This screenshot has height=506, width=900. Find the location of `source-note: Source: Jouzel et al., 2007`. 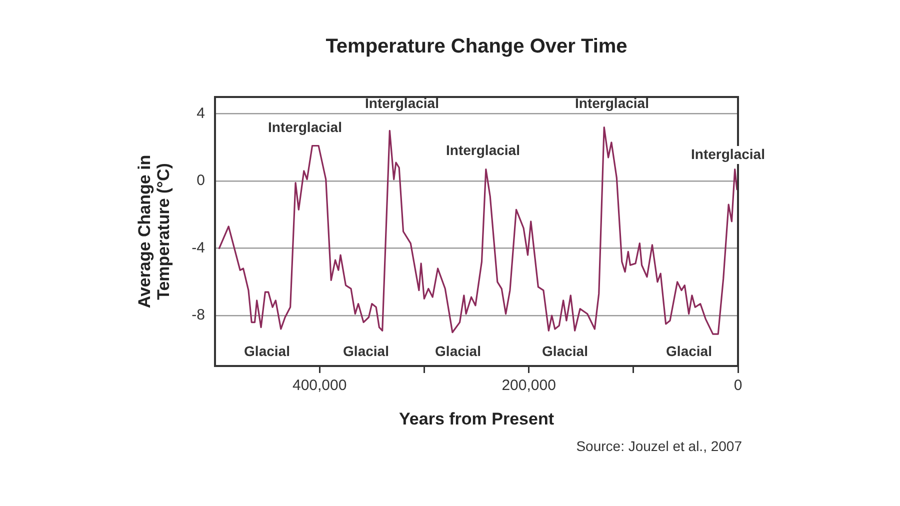

source-note: Source: Jouzel et al., 2007 is located at coordinates (659, 446).